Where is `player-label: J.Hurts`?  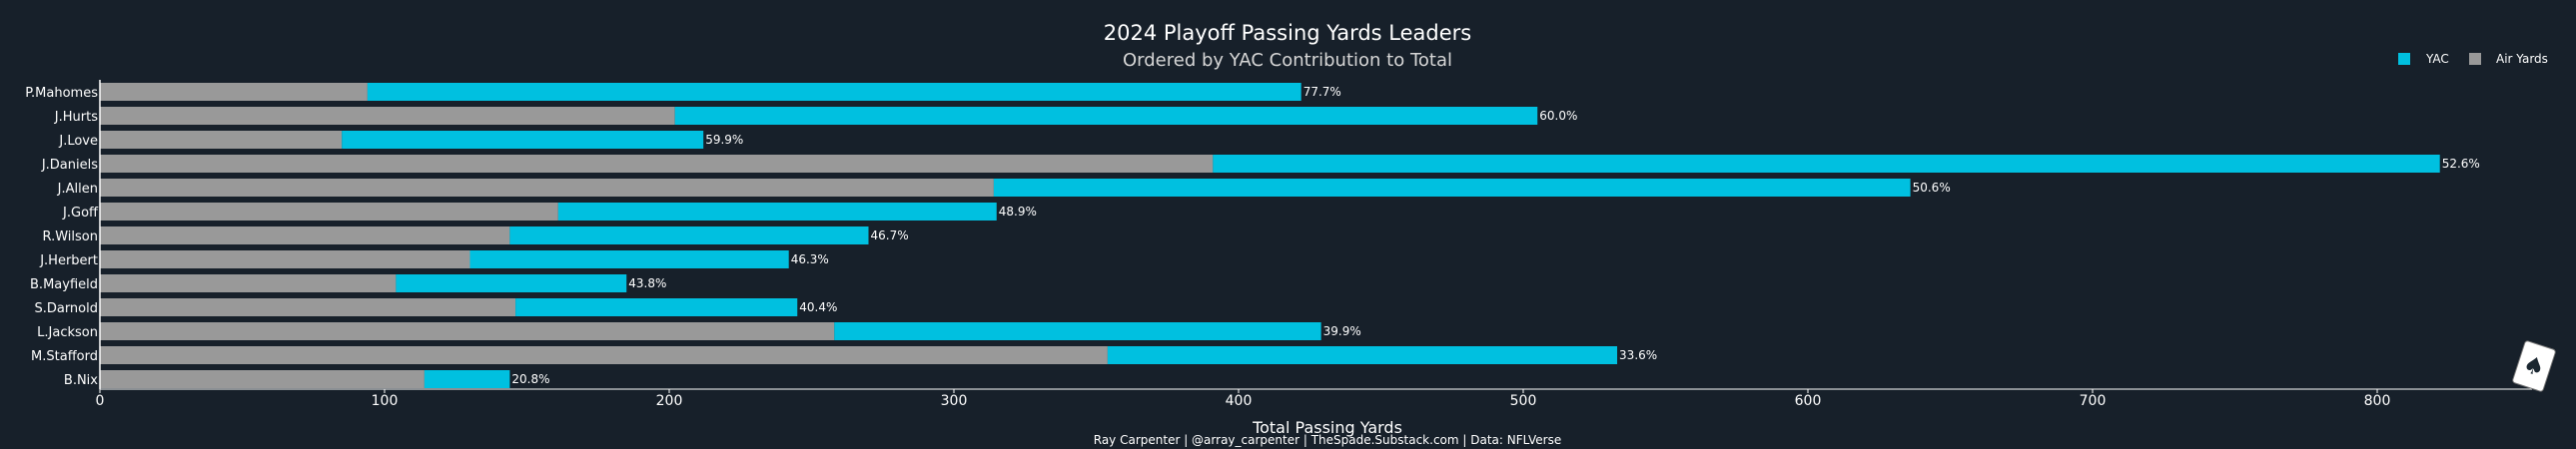 player-label: J.Hurts is located at coordinates (76, 117).